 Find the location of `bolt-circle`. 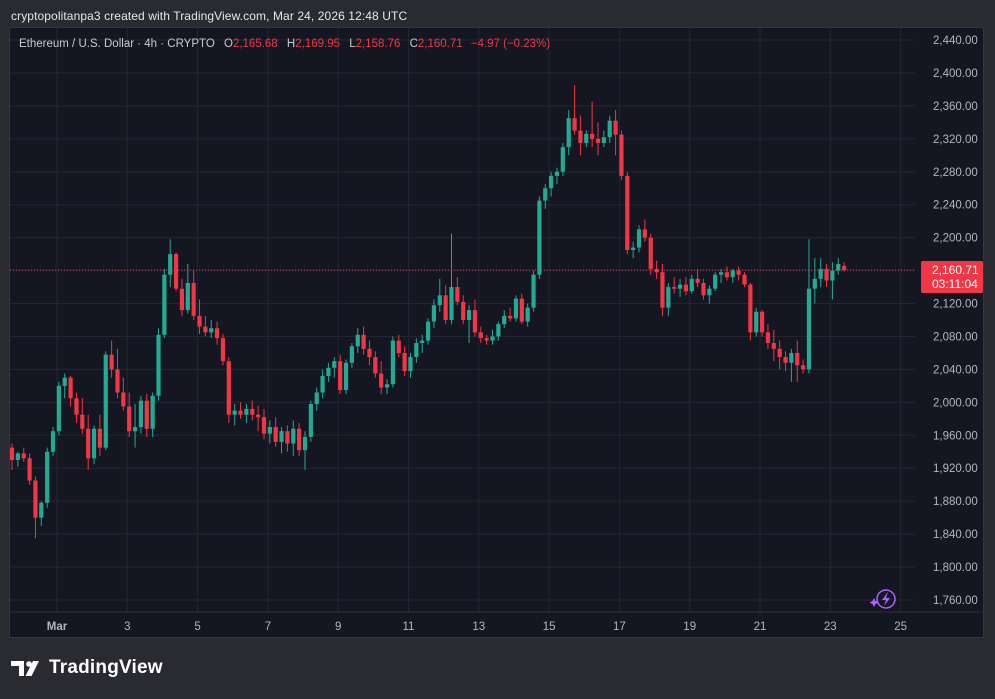

bolt-circle is located at coordinates (886, 599).